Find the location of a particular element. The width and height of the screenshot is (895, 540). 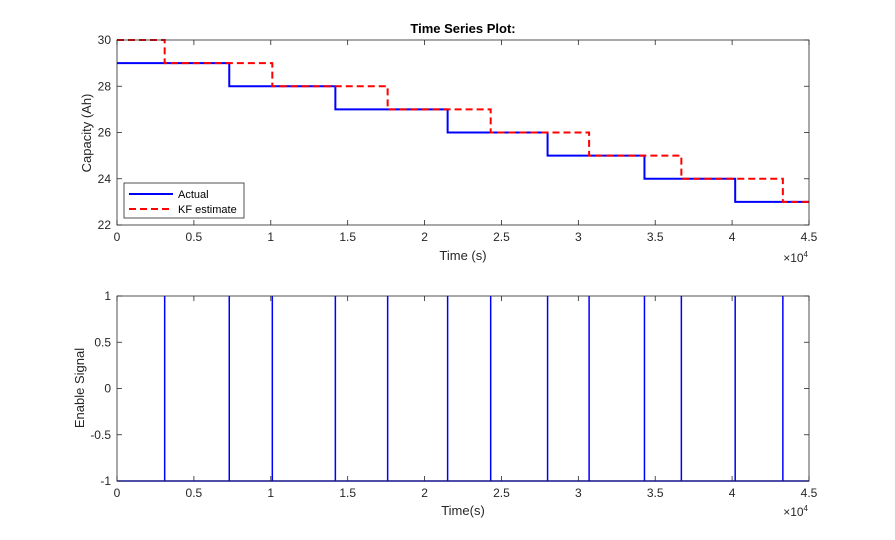

enable-x-tick-label: 3 is located at coordinates (578, 493).